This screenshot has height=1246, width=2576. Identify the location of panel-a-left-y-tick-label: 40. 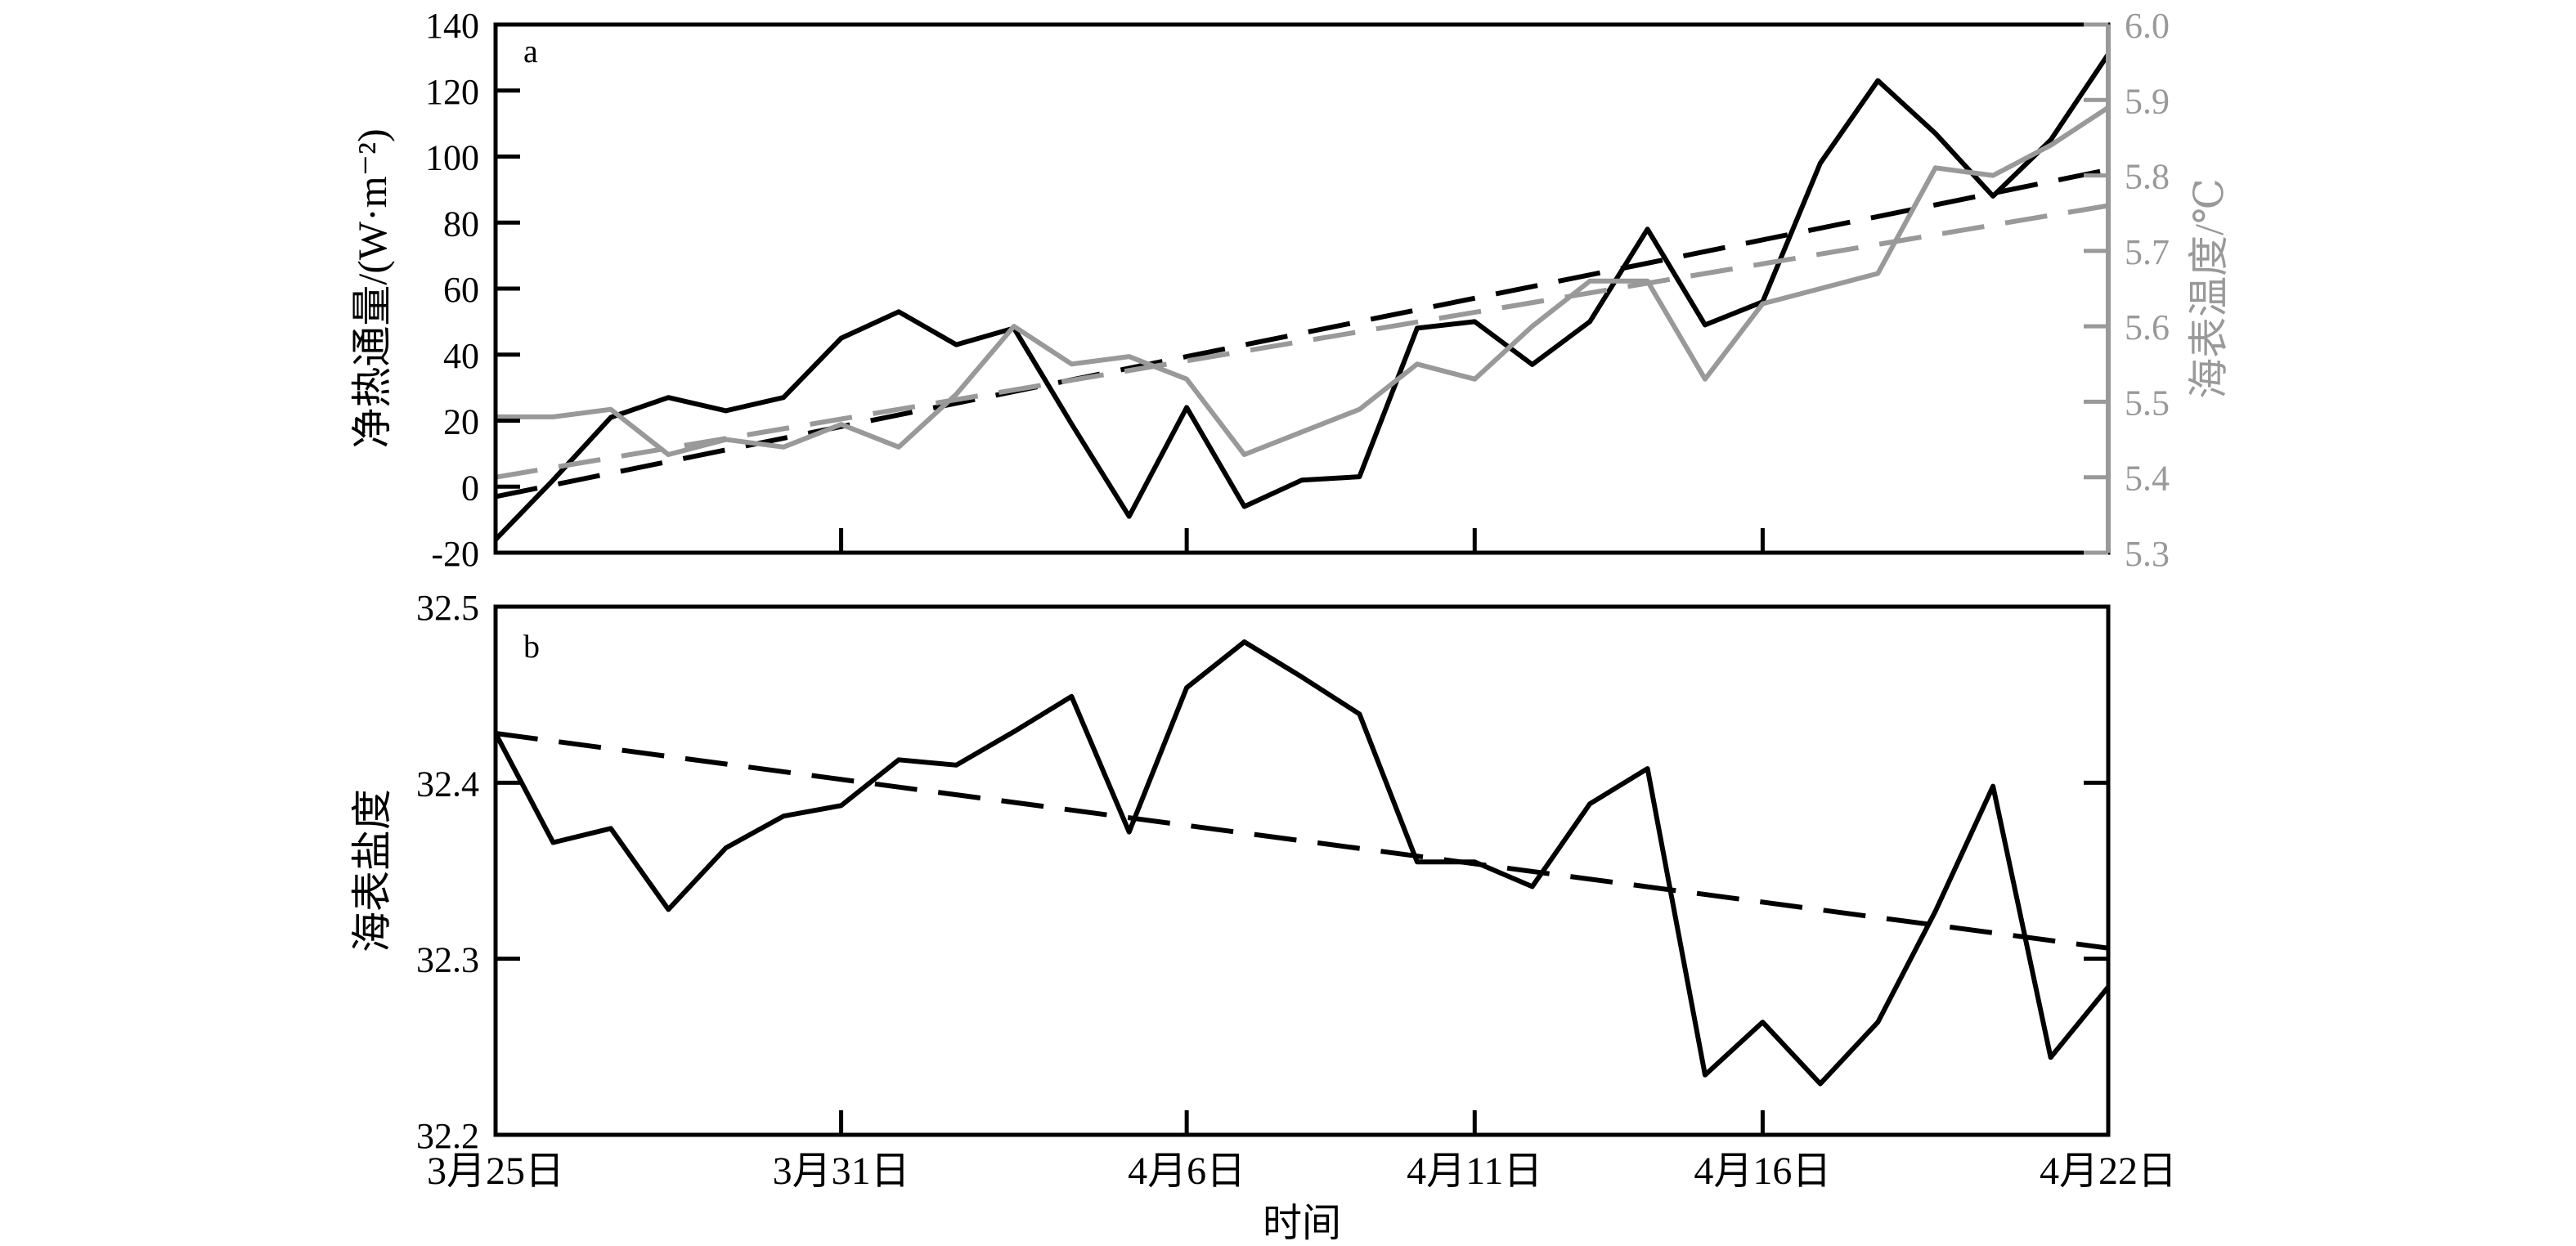
(461, 356).